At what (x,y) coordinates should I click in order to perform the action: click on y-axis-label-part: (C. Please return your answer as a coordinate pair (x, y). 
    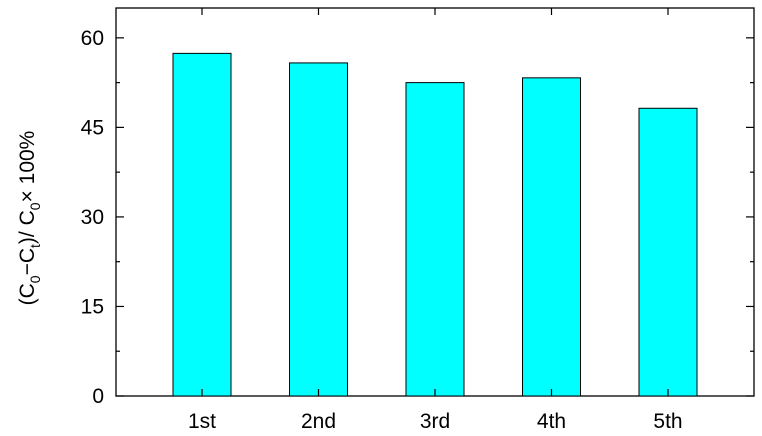
    Looking at the image, I should click on (27, 294).